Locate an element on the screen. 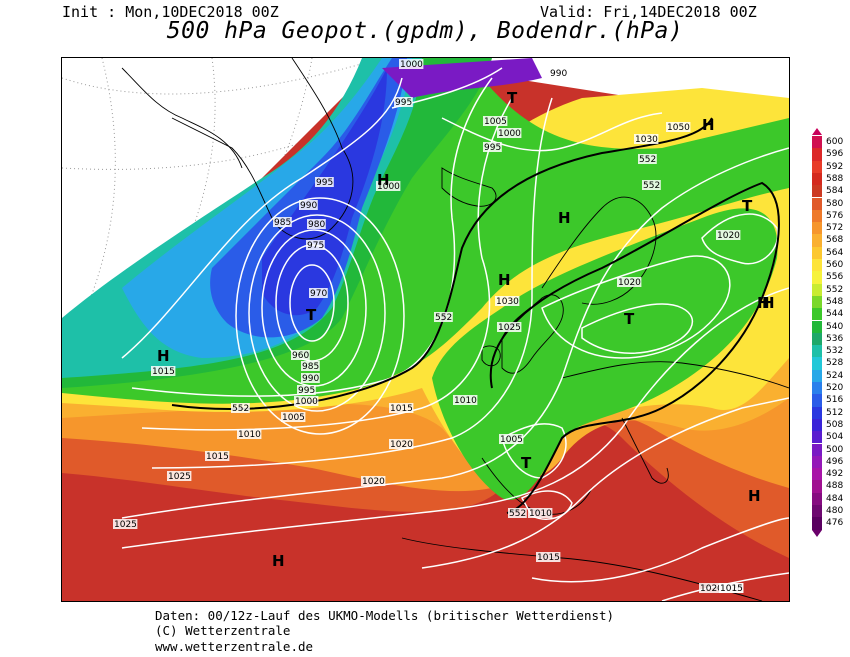 The width and height of the screenshot is (850, 657). legend-label: 496 is located at coordinates (835, 461).